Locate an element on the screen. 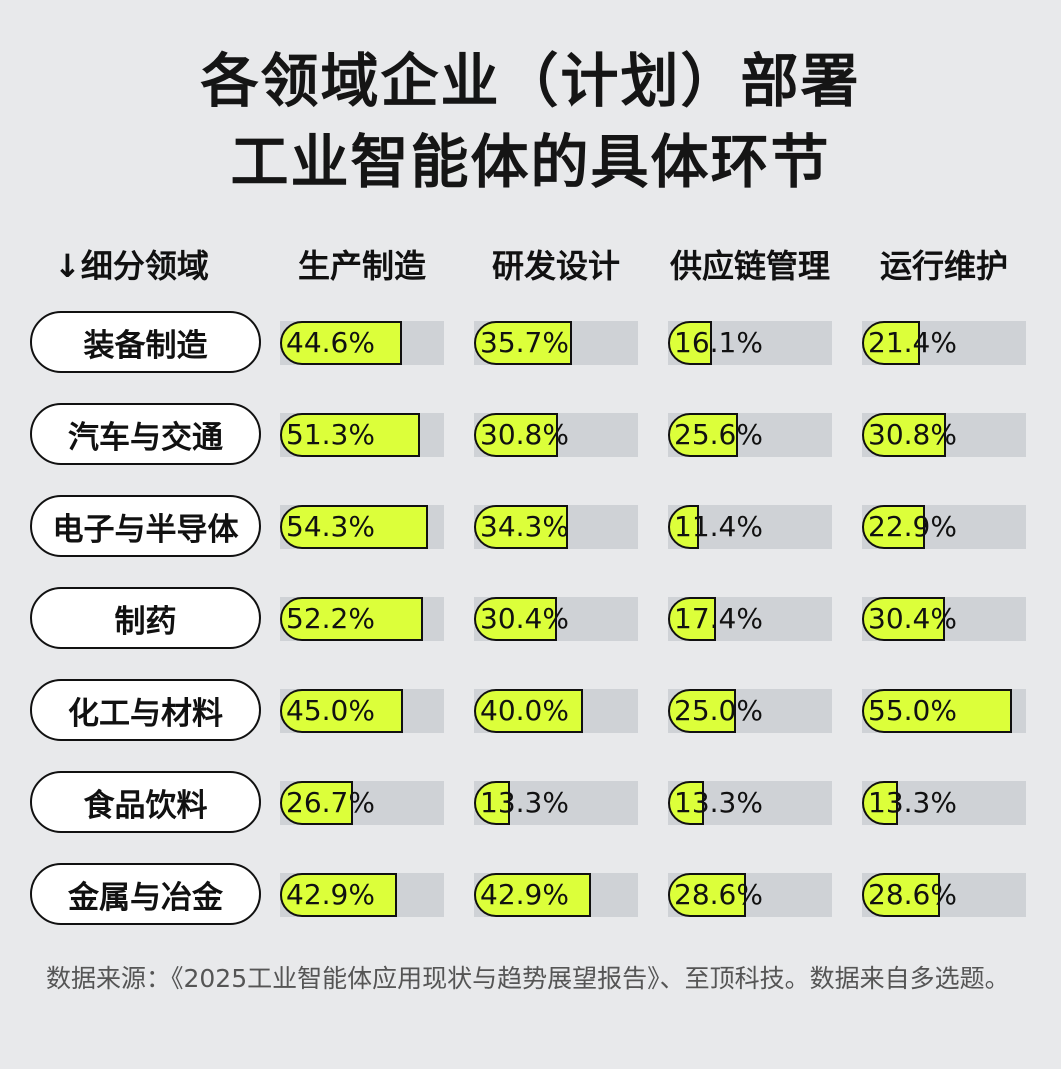 The height and width of the screenshot is (1069, 1061). bar-track: 44.6% is located at coordinates (362, 343).